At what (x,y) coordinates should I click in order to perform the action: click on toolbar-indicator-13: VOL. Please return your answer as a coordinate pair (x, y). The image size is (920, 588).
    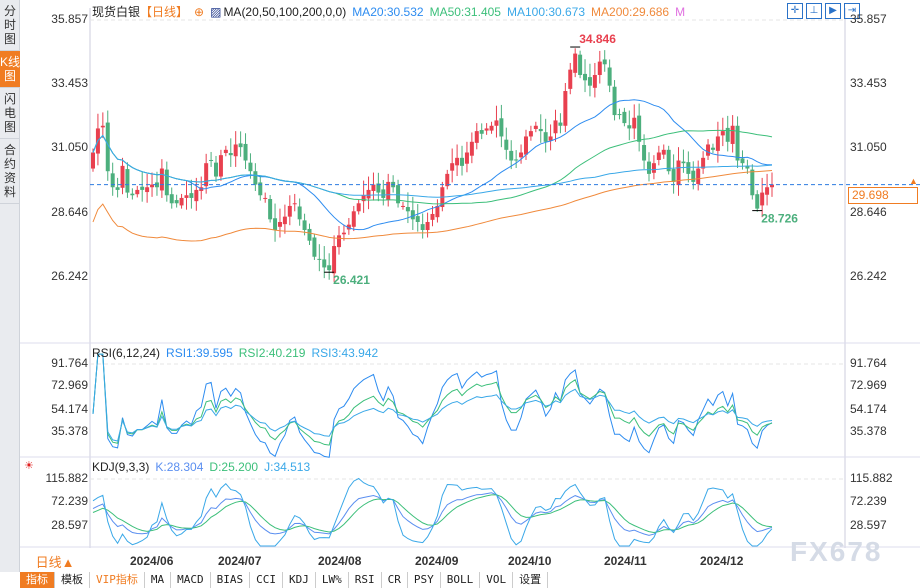
    Looking at the image, I should click on (497, 580).